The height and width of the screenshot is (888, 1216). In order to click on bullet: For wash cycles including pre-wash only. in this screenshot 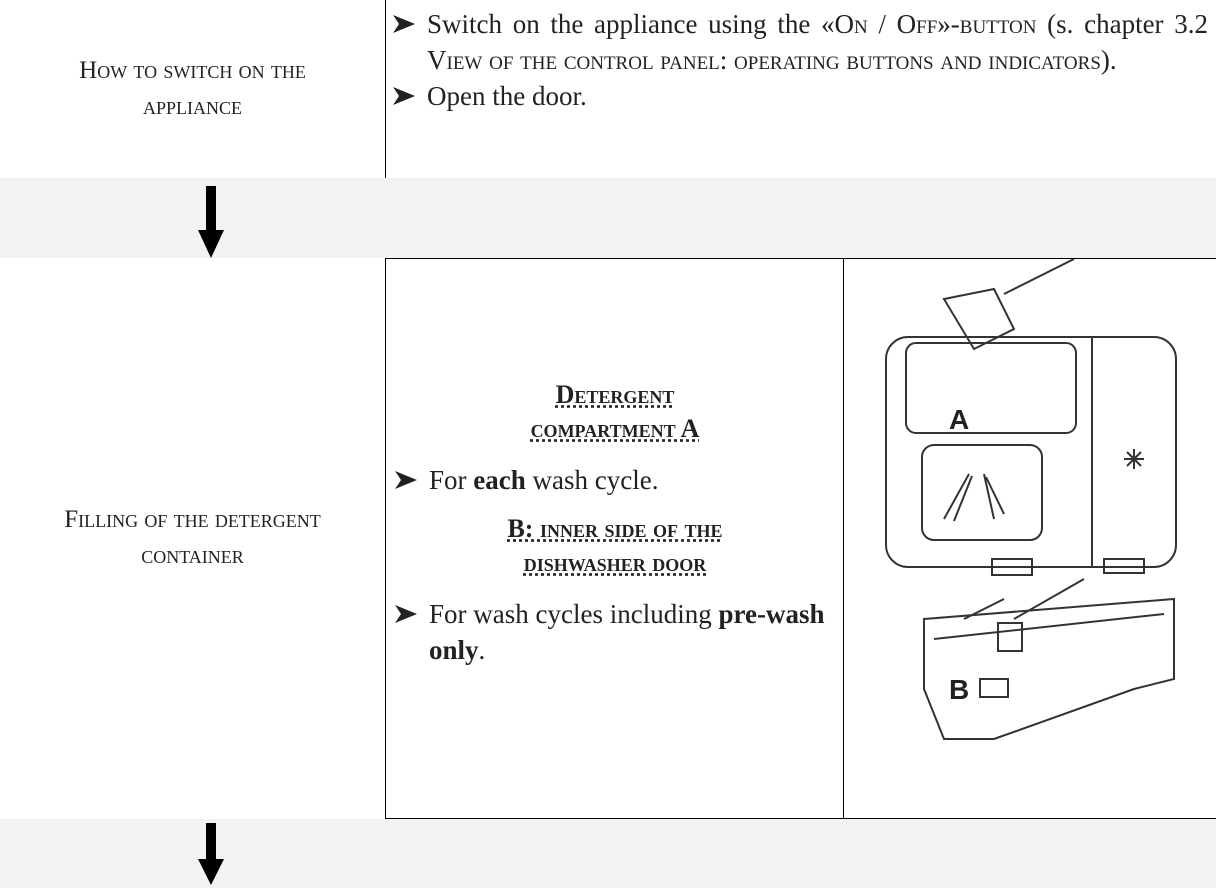, I will do `click(615, 632)`.